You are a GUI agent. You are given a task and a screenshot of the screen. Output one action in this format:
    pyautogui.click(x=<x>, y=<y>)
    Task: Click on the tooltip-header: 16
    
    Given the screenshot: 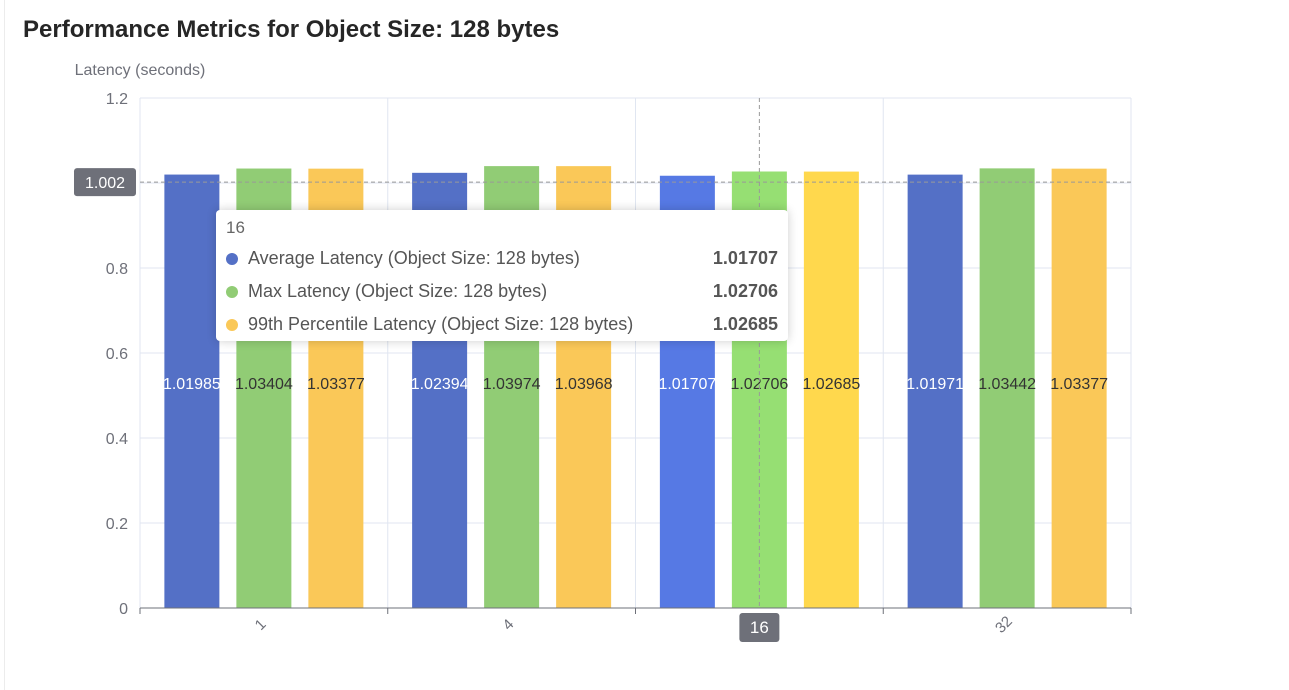 What is the action you would take?
    pyautogui.click(x=235, y=227)
    